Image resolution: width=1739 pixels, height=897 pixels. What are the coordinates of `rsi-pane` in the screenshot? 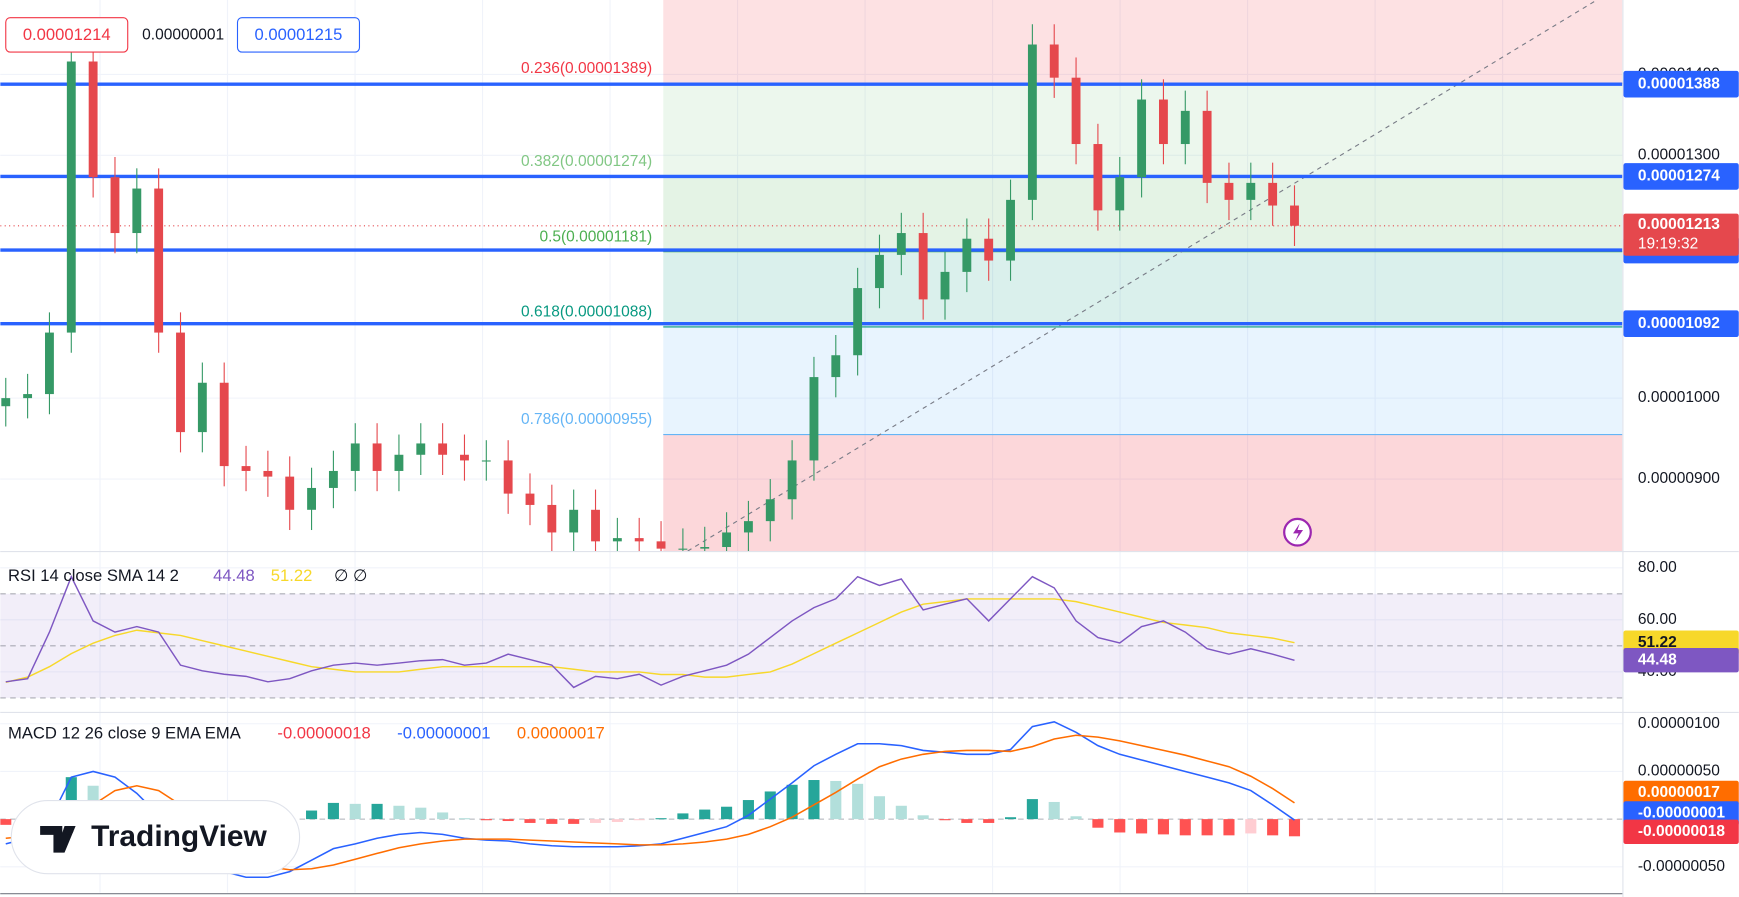 It's located at (811, 636).